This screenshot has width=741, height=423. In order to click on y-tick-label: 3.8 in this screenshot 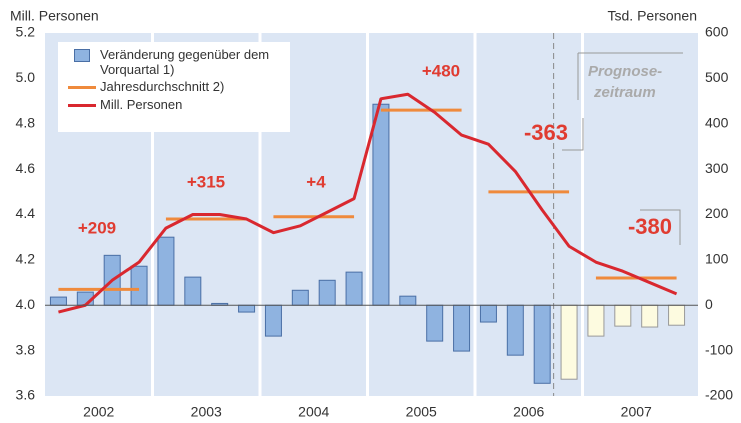, I will do `click(26, 349)`.